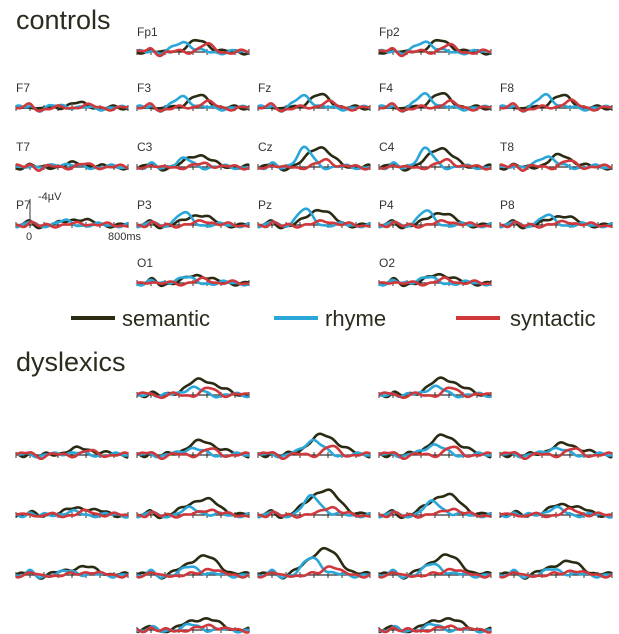 The image size is (619, 634). I want to click on erp-panel-dyslexics-f7, so click(72, 453).